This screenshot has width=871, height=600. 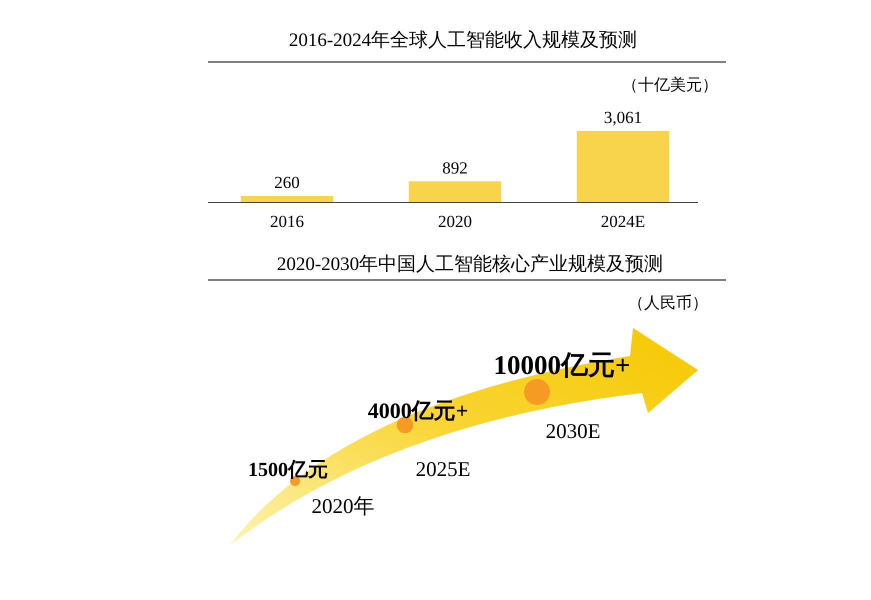 I want to click on data-label: 1500亿元, so click(x=288, y=470).